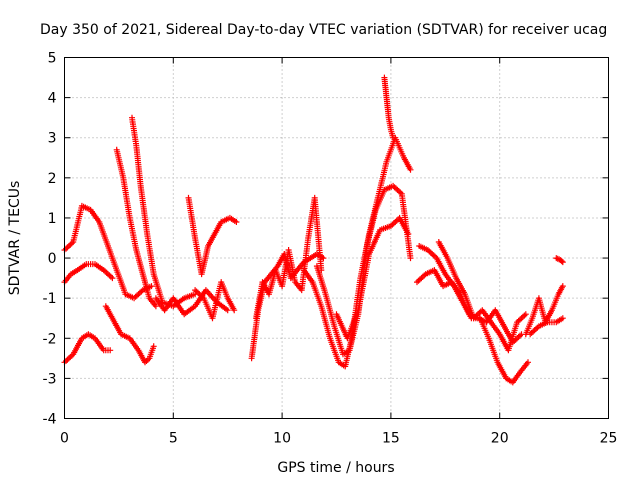 This screenshot has width=640, height=480. What do you see at coordinates (64, 439) in the screenshot?
I see `x-tick-label: 0` at bounding box center [64, 439].